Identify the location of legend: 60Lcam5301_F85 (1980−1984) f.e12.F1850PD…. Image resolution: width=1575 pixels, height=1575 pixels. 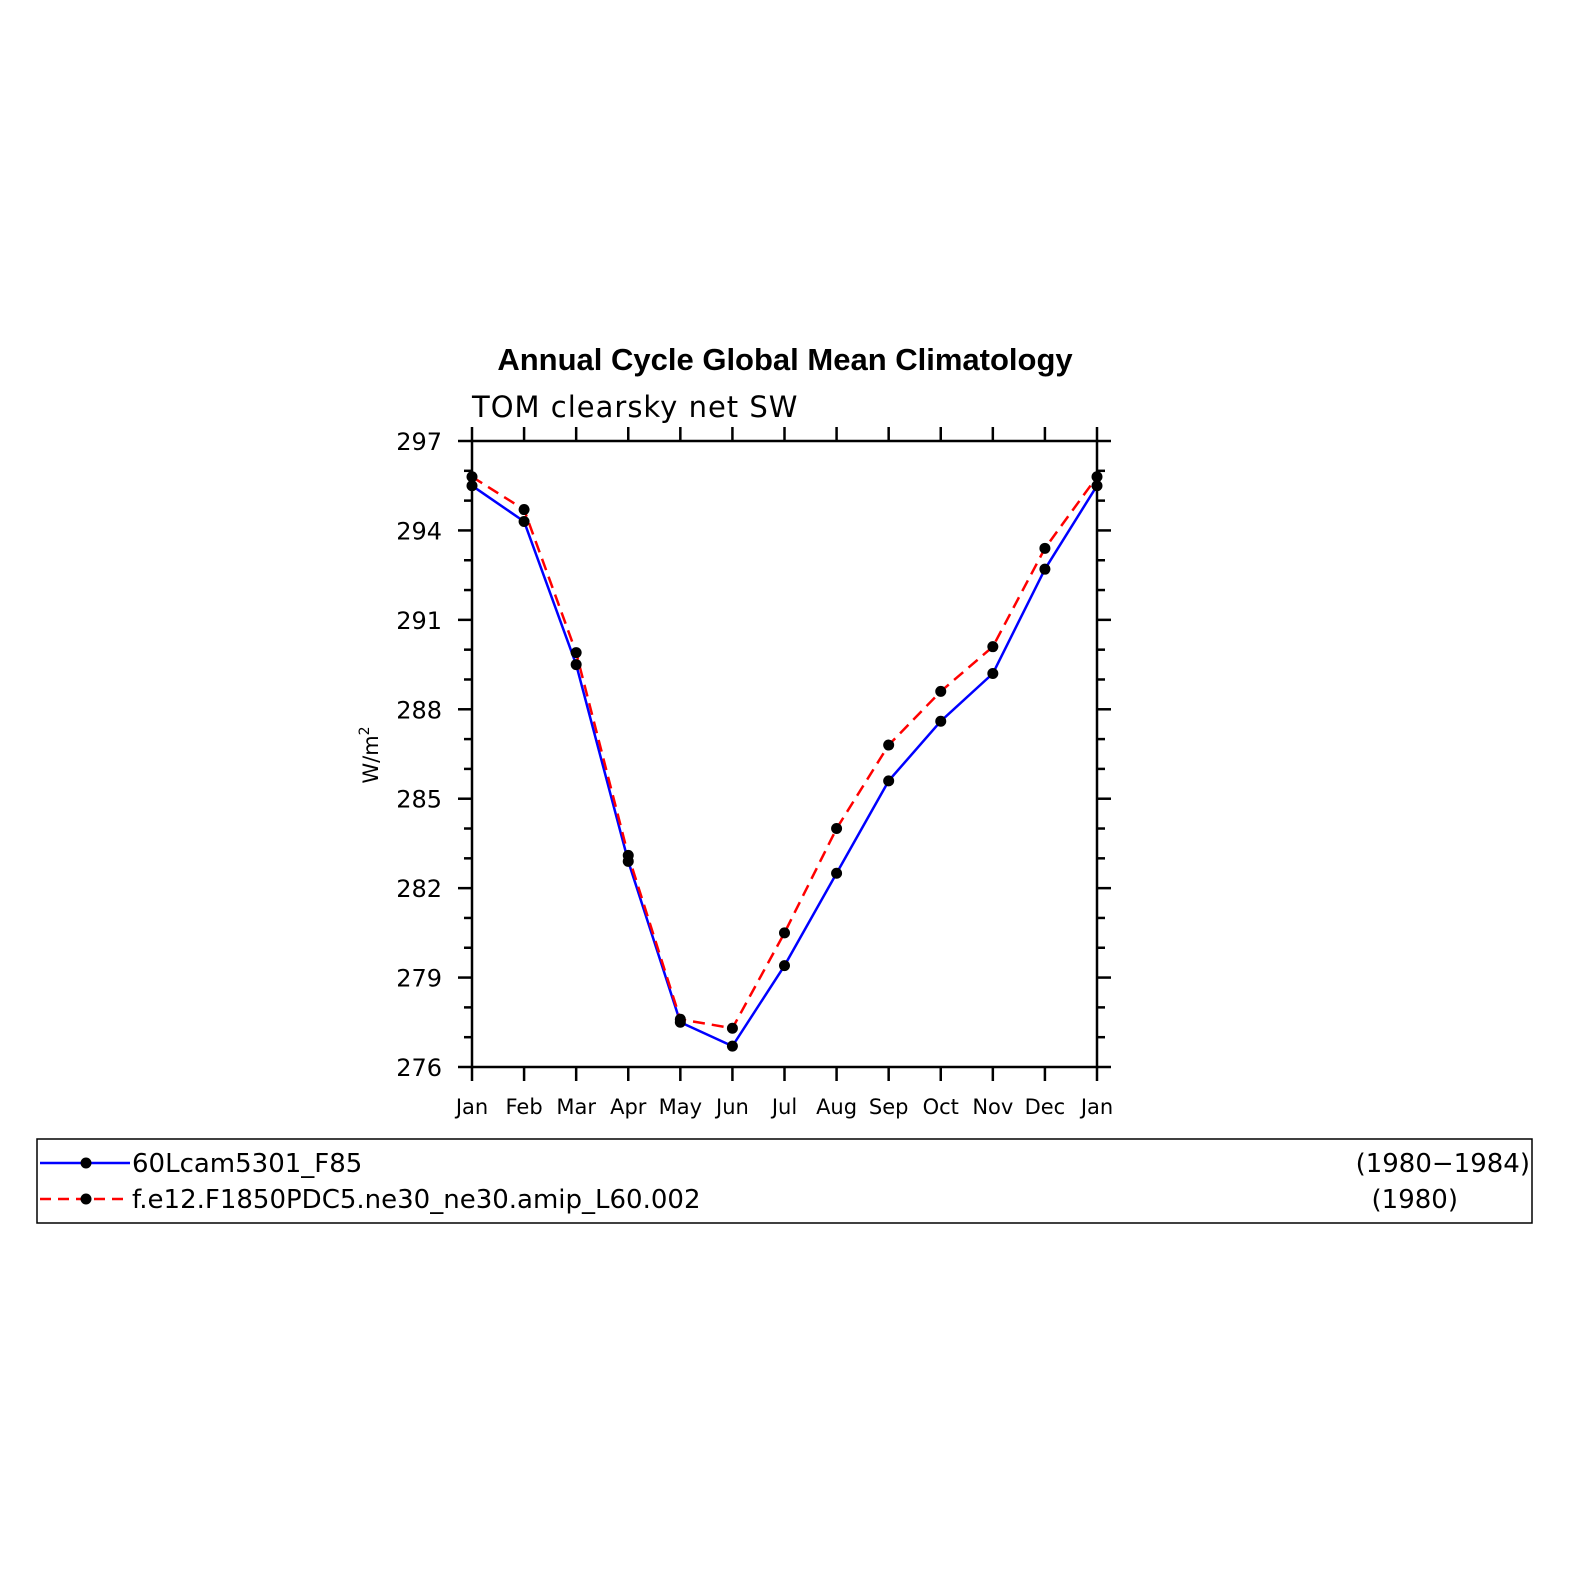
(784, 1181).